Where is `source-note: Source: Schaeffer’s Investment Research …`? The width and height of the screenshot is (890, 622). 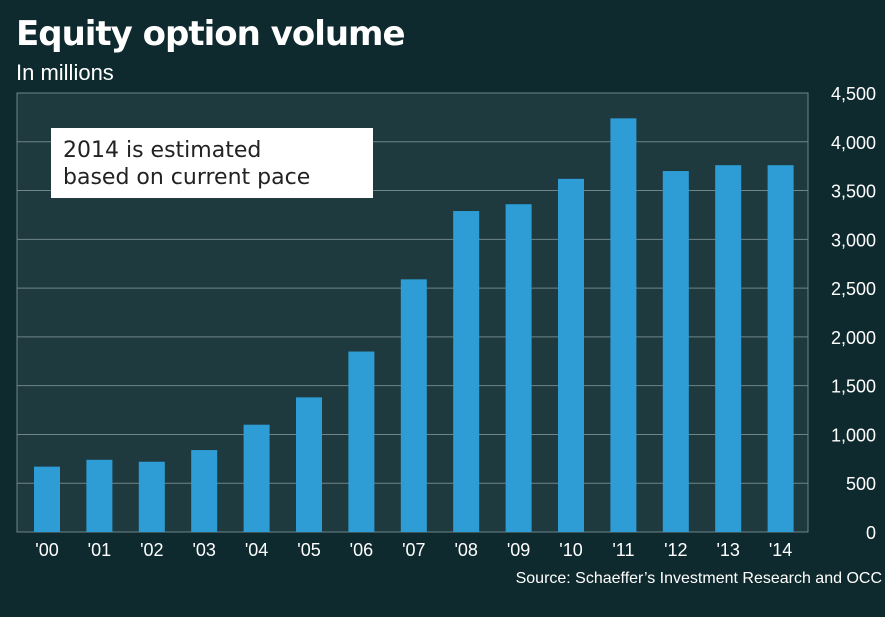 source-note: Source: Schaeffer’s Investment Research … is located at coordinates (698, 578).